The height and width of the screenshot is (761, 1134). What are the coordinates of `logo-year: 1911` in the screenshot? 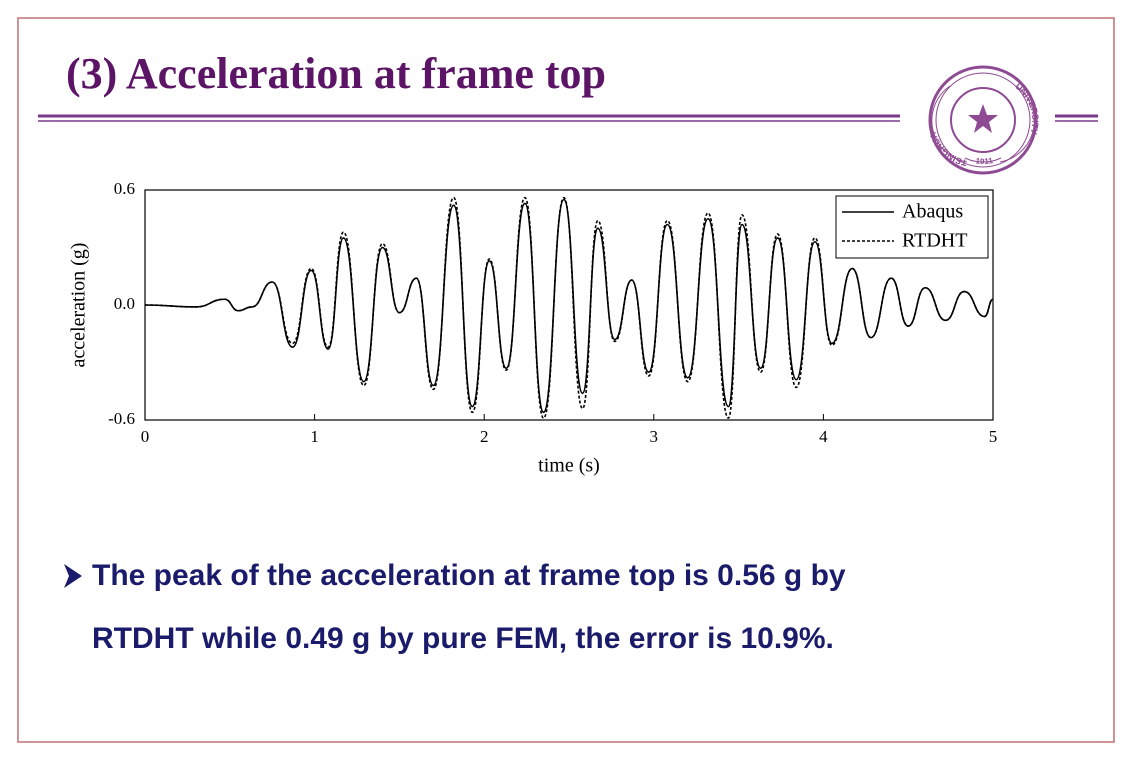 It's located at (984, 161).